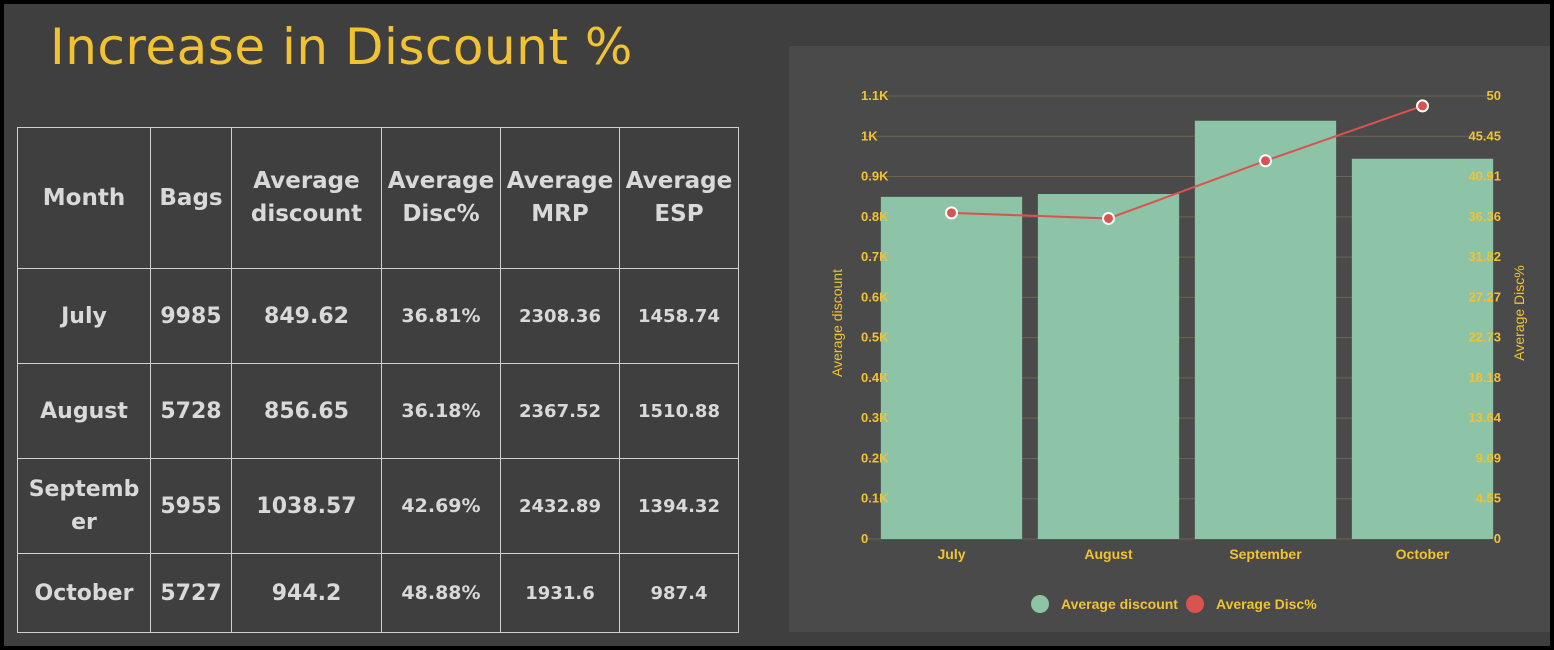 Image resolution: width=1554 pixels, height=650 pixels. I want to click on cell-average-discount: 1038.57, so click(306, 506).